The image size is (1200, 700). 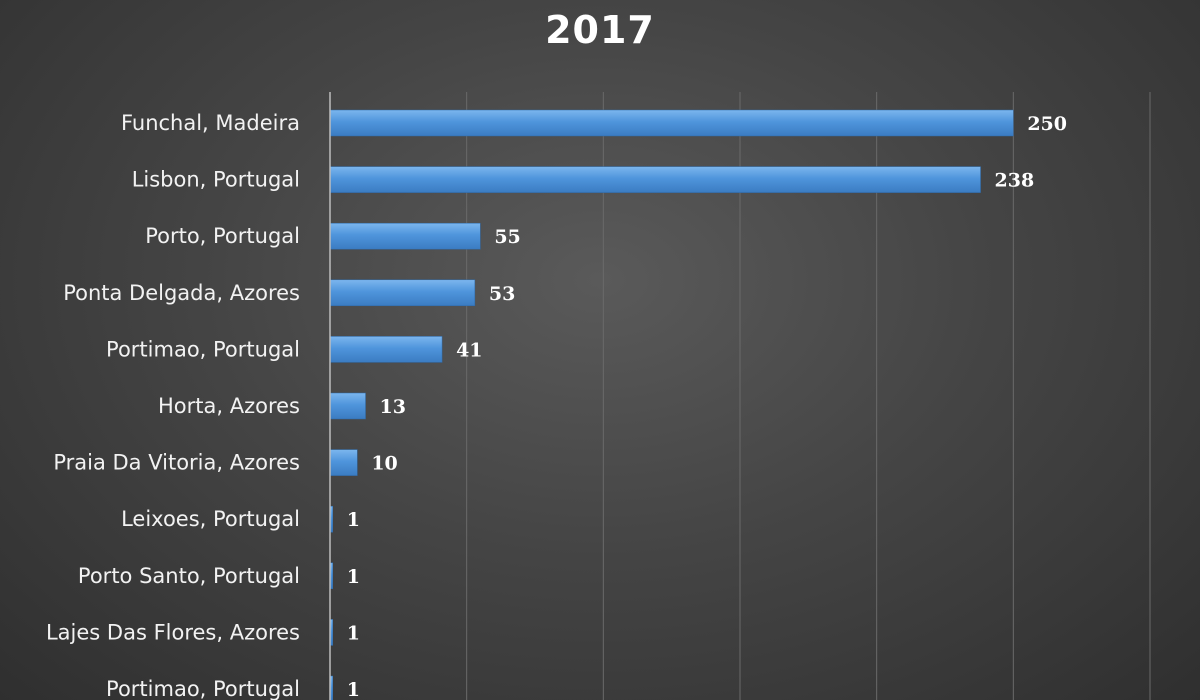 I want to click on value-label-1: 238, so click(x=1015, y=181).